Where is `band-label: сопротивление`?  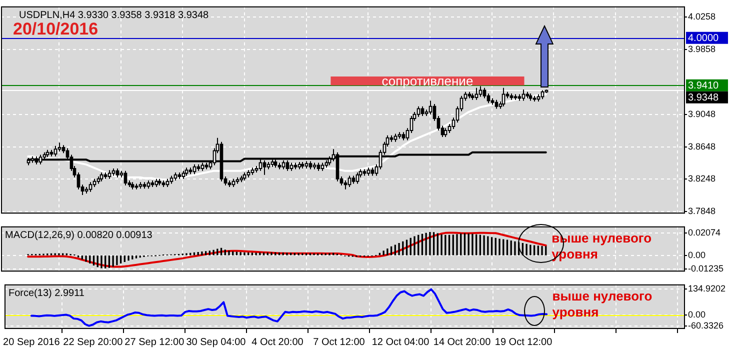 band-label: сопротивление is located at coordinates (428, 81).